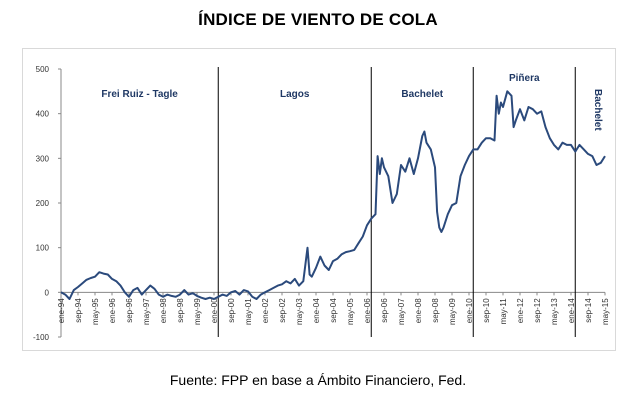  Describe the element at coordinates (486, 310) in the screenshot. I see `x-tick-label: sep-10` at that location.